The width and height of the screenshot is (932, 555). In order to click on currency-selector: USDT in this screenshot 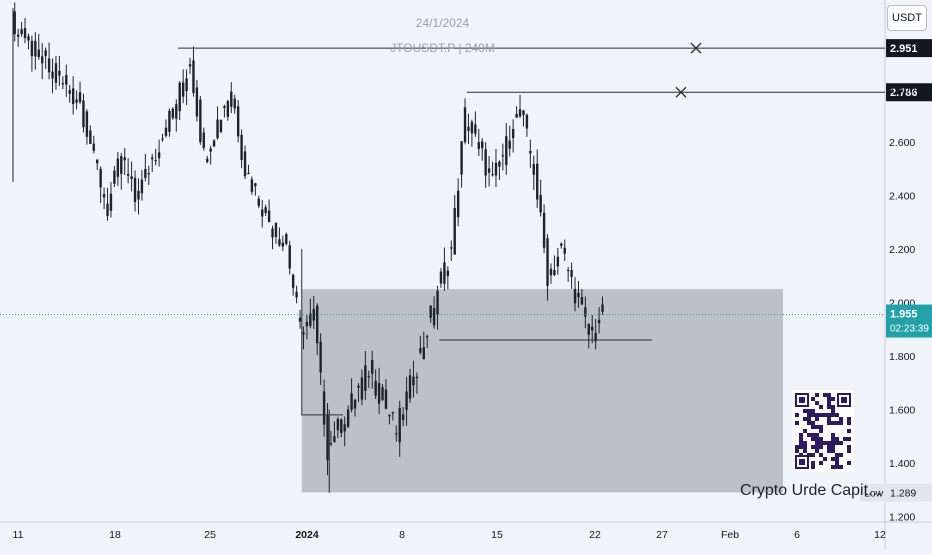, I will do `click(907, 18)`.